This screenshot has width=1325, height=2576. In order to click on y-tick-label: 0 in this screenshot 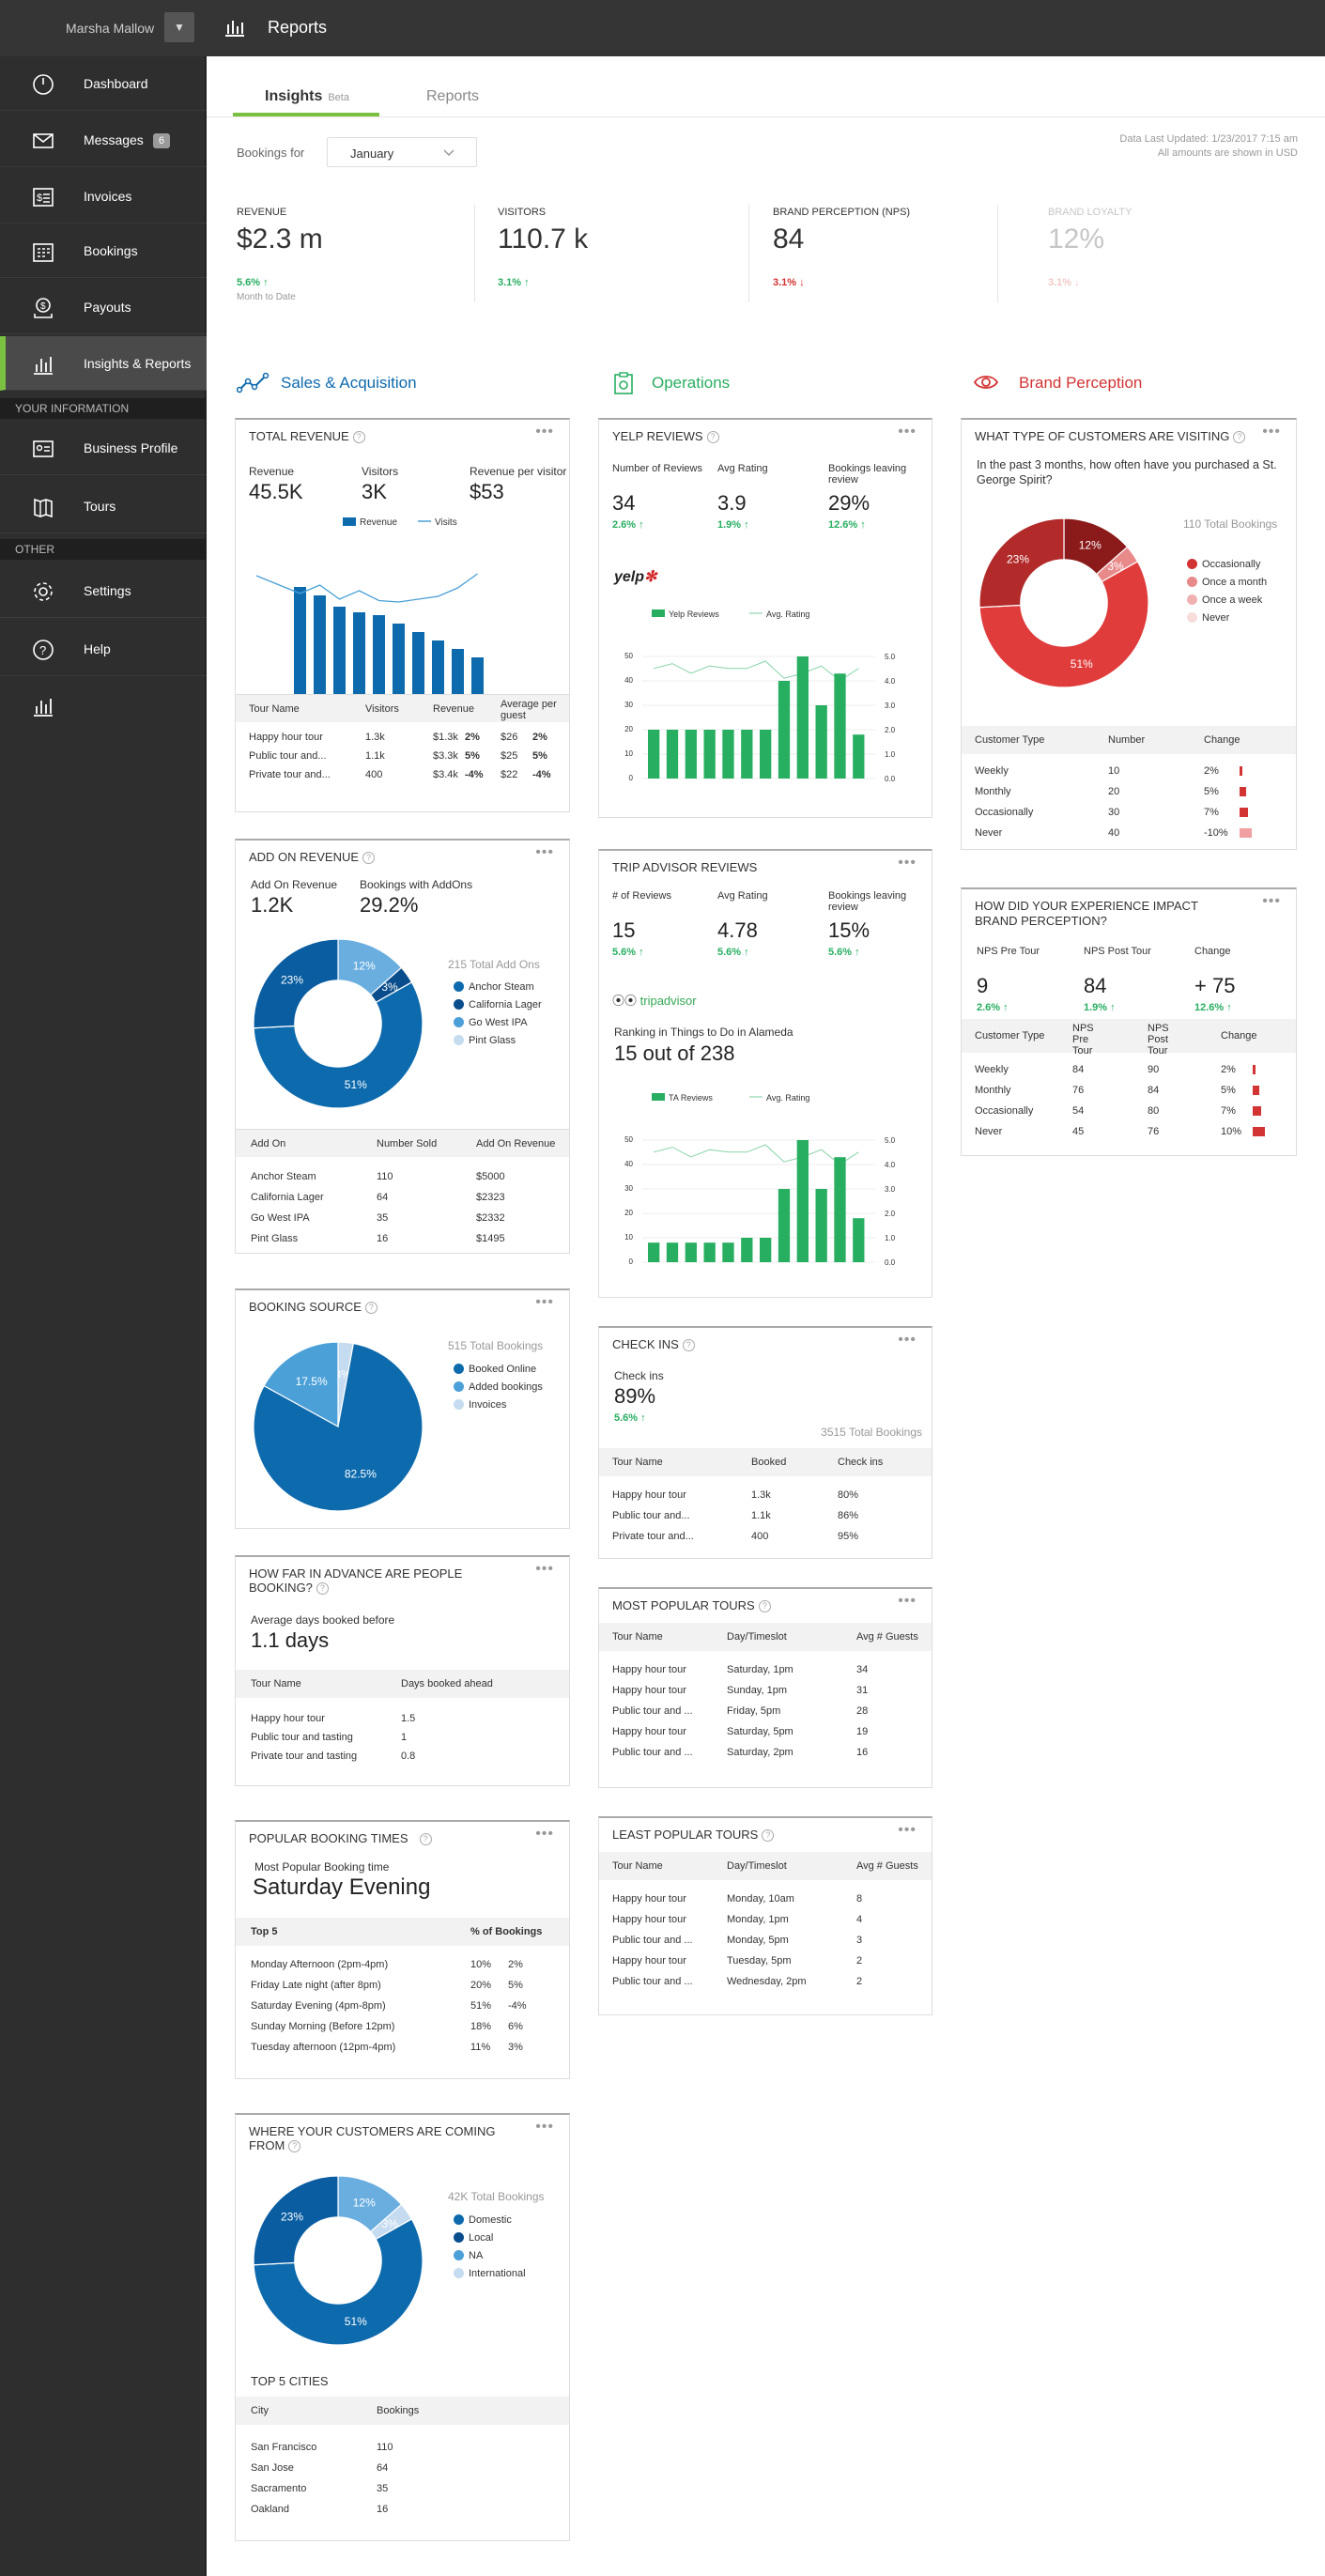, I will do `click(632, 1261)`.